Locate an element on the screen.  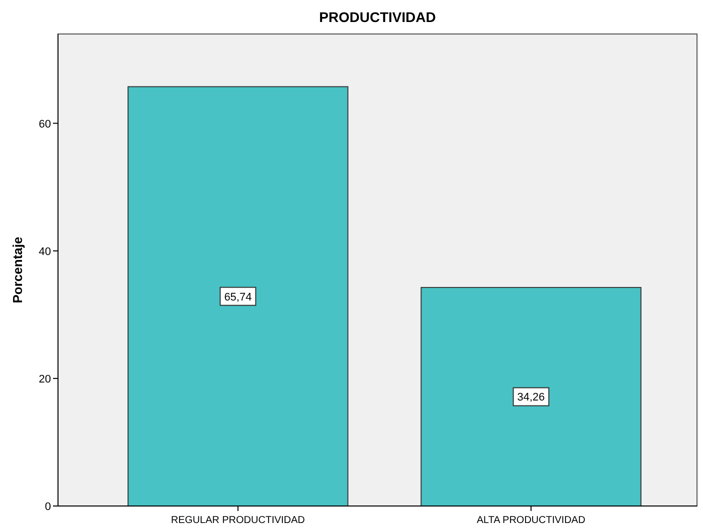
chart-title: PRODUCTIVIDAD is located at coordinates (377, 17).